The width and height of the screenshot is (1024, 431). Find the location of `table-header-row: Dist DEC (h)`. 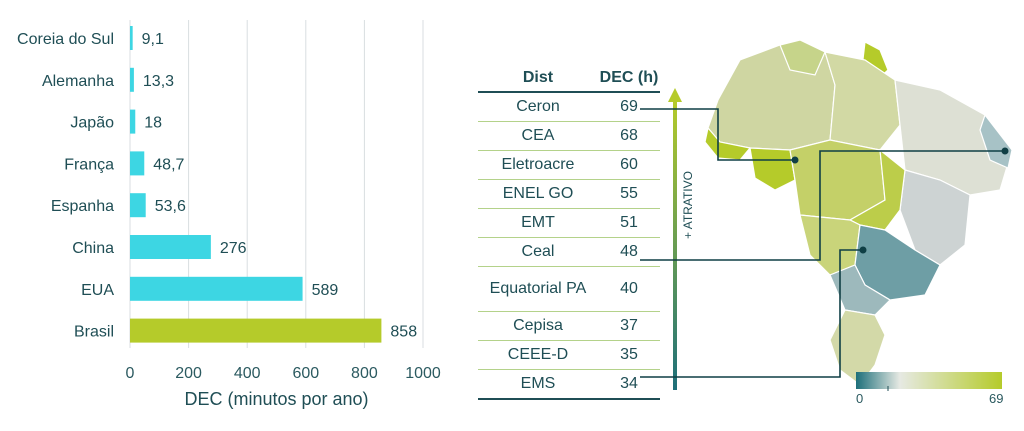

table-header-row: Dist DEC (h) is located at coordinates (569, 78).